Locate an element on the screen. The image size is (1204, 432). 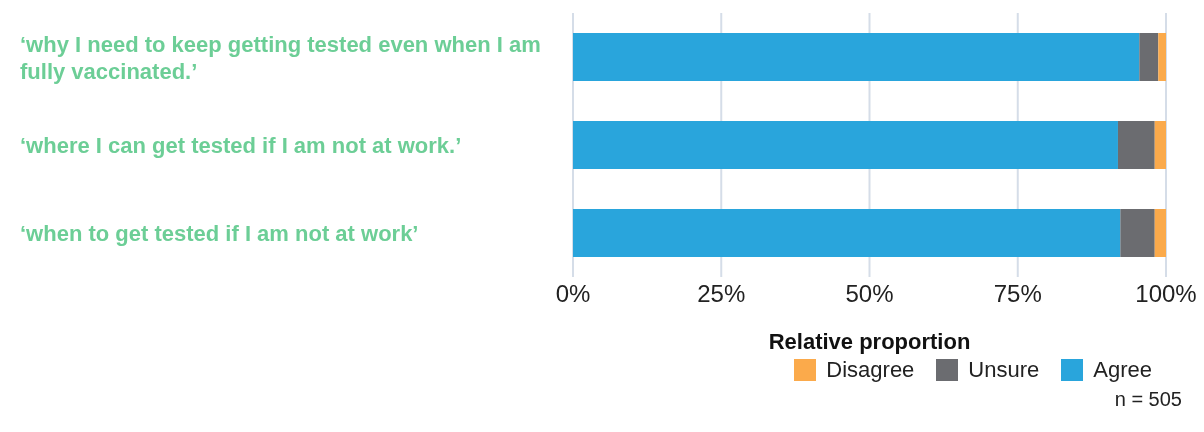
x-axis-title: Relative proportion is located at coordinates (869, 341).